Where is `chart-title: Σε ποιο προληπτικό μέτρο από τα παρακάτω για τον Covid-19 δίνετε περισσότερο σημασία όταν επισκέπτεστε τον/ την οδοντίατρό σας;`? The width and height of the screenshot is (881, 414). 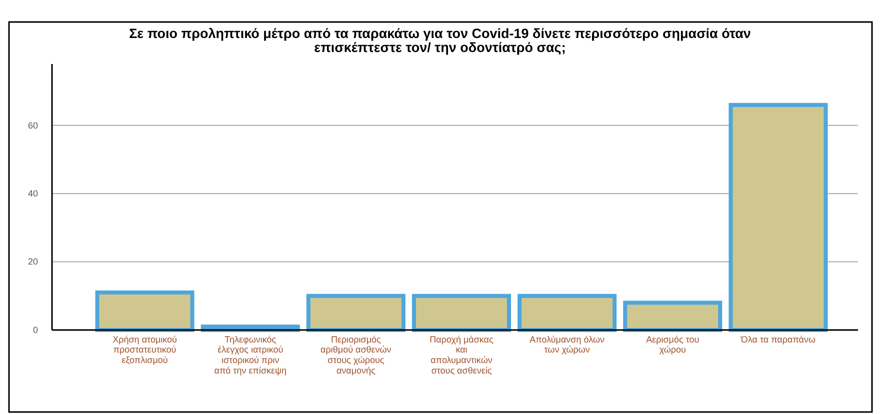
chart-title: Σε ποιο προληπτικό μέτρο από τα παρακάτω για τον Covid-19 δίνετε περισσότερο σημασία όταν επισκέπτεστε τον/ την οδοντίατρό σας; is located at coordinates (440, 40).